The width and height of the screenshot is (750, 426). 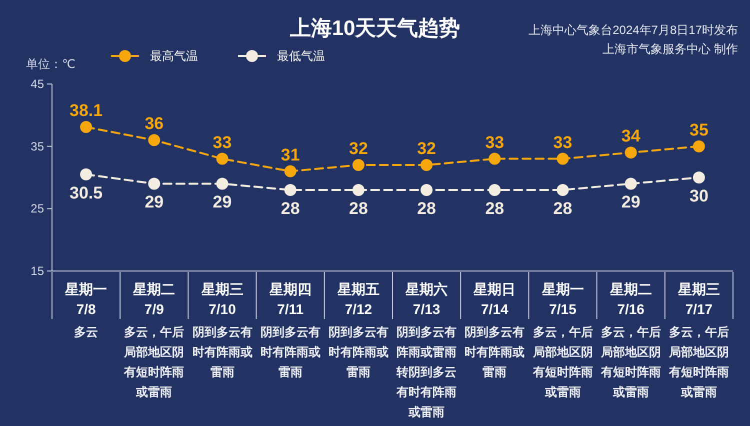 I want to click on x-tick-label: 星期六 7/13, so click(x=426, y=299).